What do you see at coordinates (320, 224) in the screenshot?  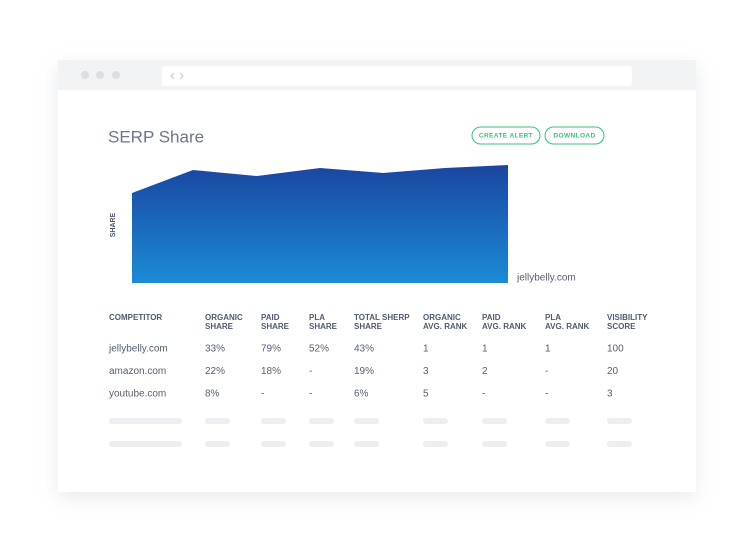 I see `share-area` at bounding box center [320, 224].